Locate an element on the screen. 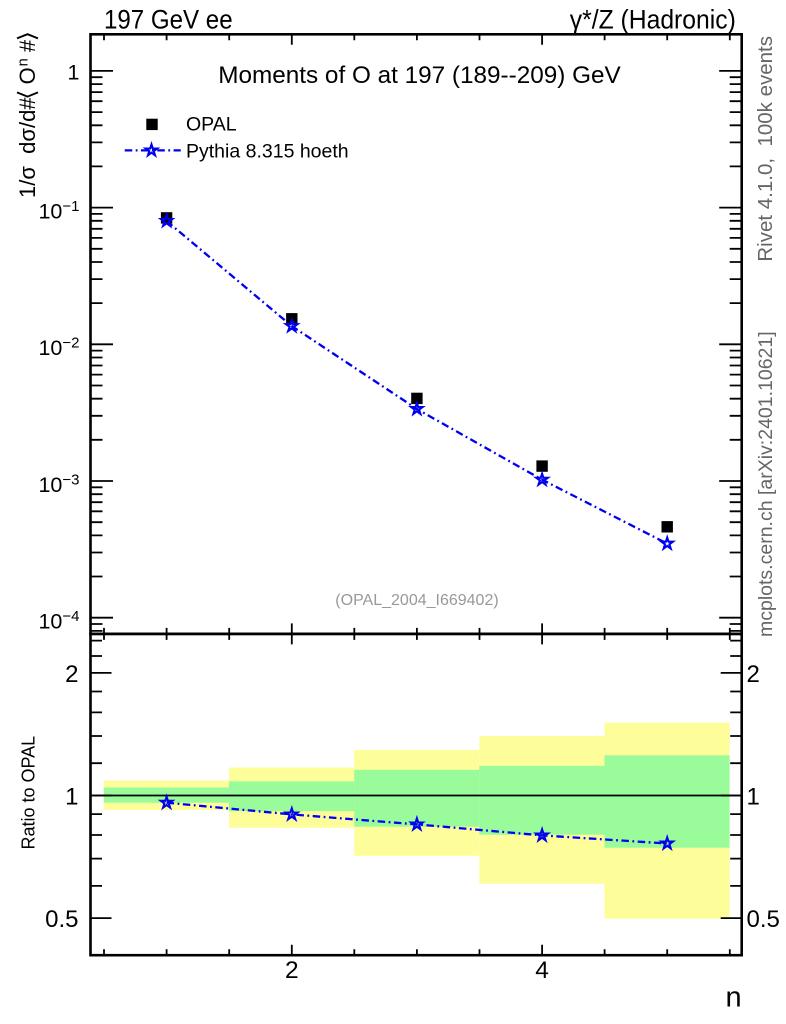 This screenshot has height=1024, width=786. svg-text: Rivet 4.1.0, 100k events is located at coordinates (765, 149).